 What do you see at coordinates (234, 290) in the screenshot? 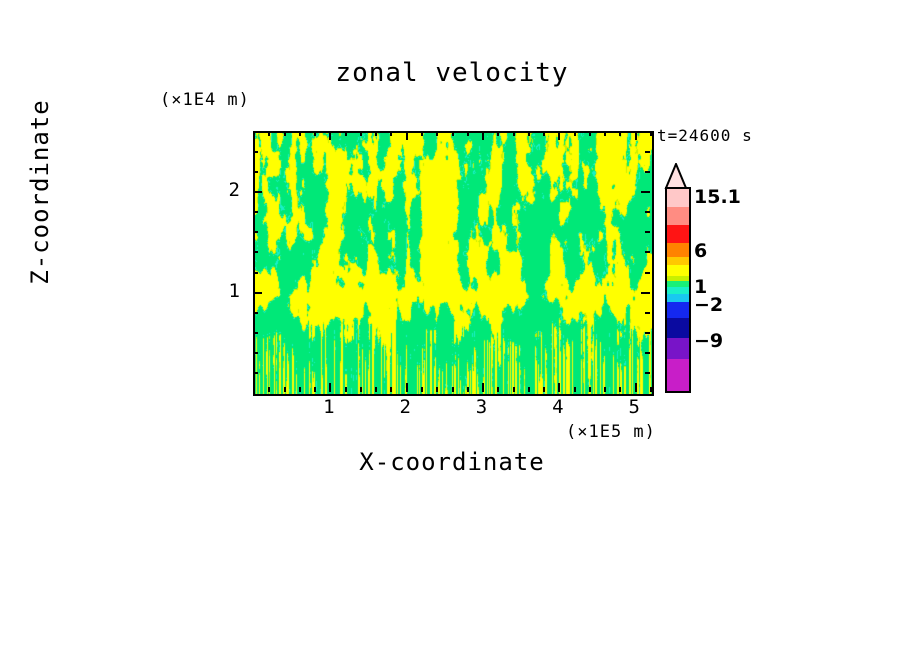
I see `y-tick-label: 1` at bounding box center [234, 290].